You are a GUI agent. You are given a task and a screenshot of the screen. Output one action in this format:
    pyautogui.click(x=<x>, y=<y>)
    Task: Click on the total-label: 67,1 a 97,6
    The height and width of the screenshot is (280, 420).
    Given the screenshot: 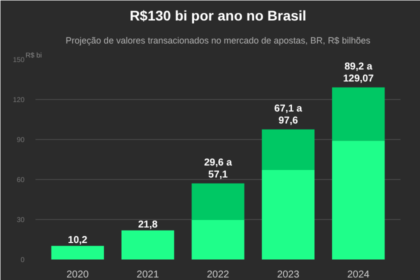 What is the action you would take?
    pyautogui.click(x=288, y=114)
    